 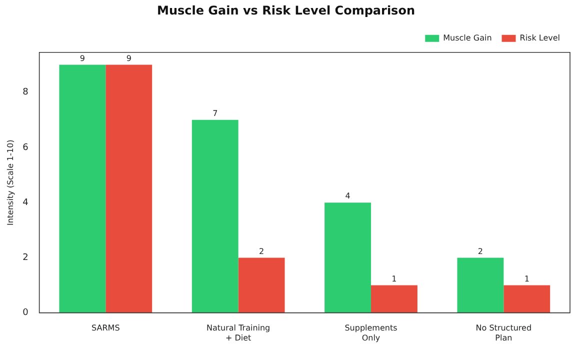 I want to click on x-tick-label: No Structured Plan, so click(x=504, y=333).